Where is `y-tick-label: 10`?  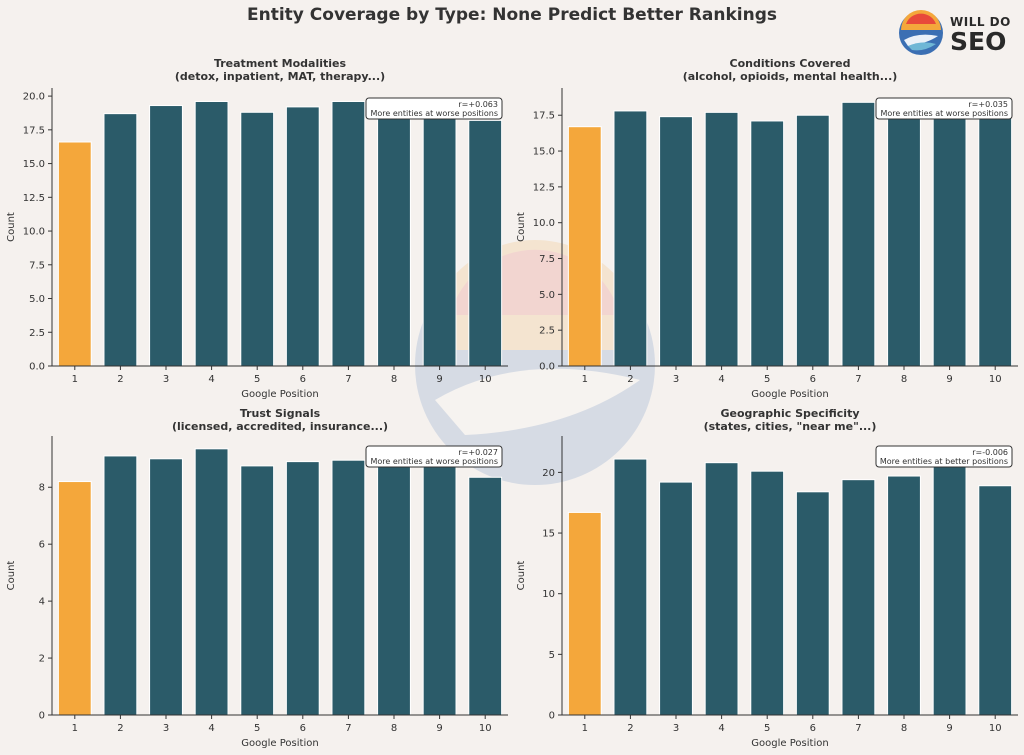
y-tick-label: 10 is located at coordinates (548, 594).